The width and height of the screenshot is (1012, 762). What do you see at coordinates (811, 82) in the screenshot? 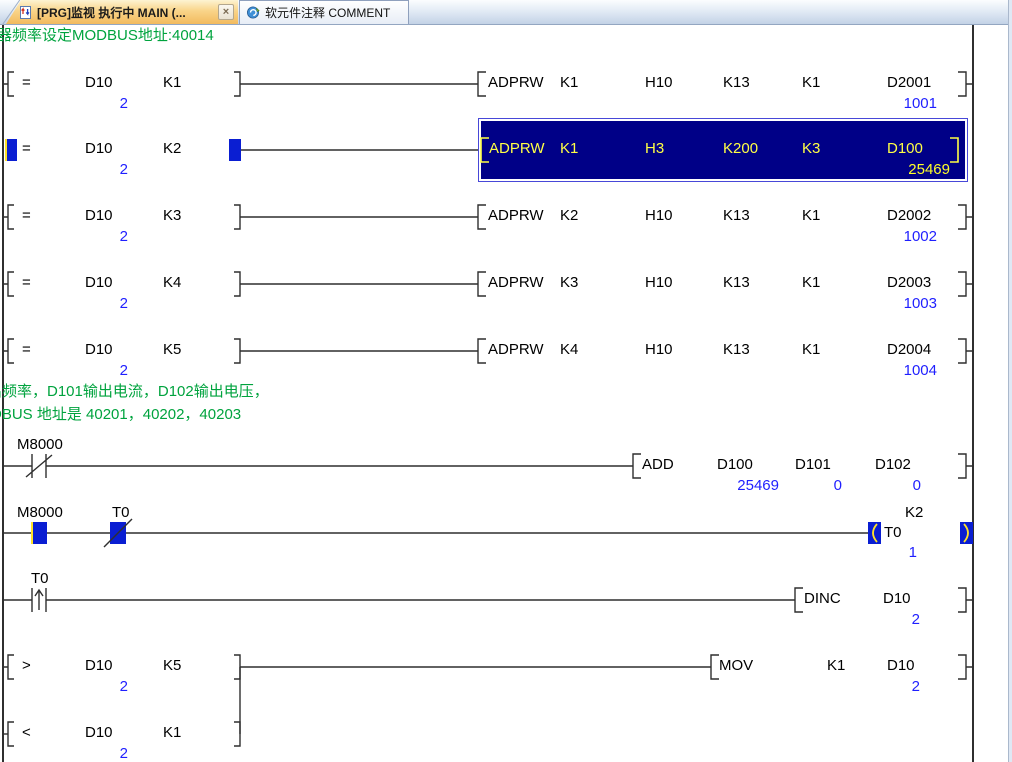
I see `r1-param4: K1` at bounding box center [811, 82].